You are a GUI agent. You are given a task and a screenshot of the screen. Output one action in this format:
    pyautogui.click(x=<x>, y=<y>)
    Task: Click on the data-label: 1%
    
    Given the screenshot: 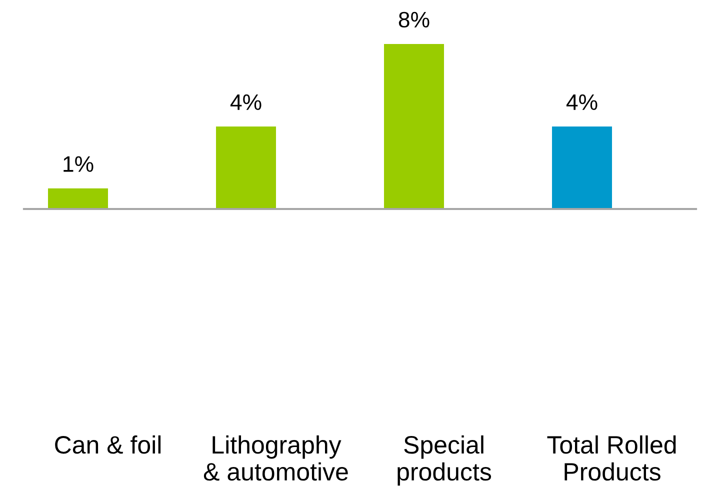 What is the action you would take?
    pyautogui.click(x=79, y=164)
    